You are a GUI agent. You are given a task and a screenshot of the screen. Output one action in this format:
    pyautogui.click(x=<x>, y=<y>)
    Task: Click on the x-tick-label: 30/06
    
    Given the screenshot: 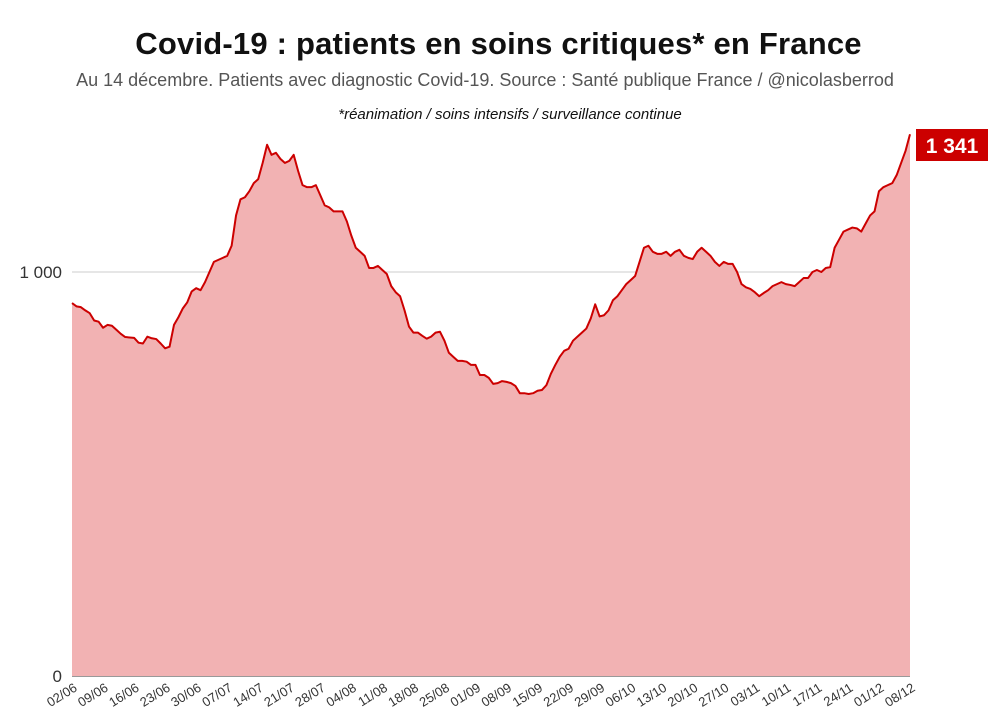 What is the action you would take?
    pyautogui.click(x=186, y=695)
    